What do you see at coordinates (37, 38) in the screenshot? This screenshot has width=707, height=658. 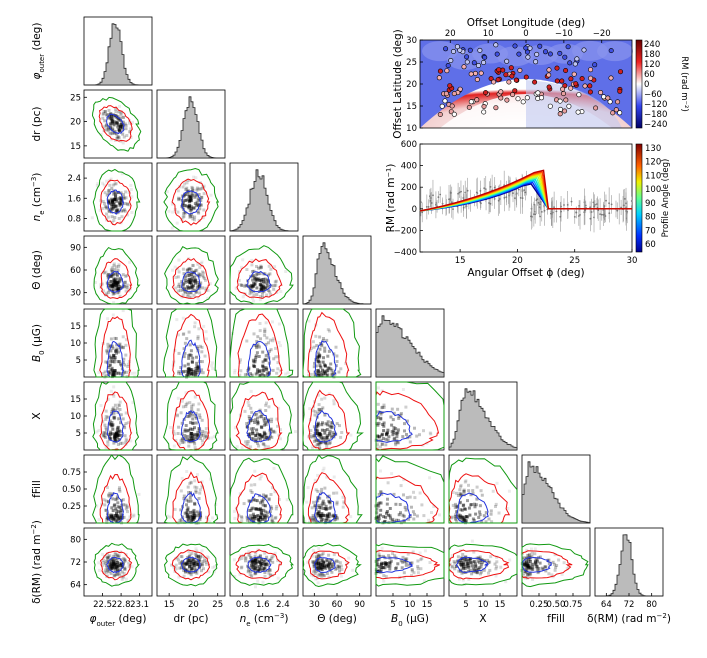 I see `y-axis-label-phi_outer-unit: (deg)` at bounding box center [37, 38].